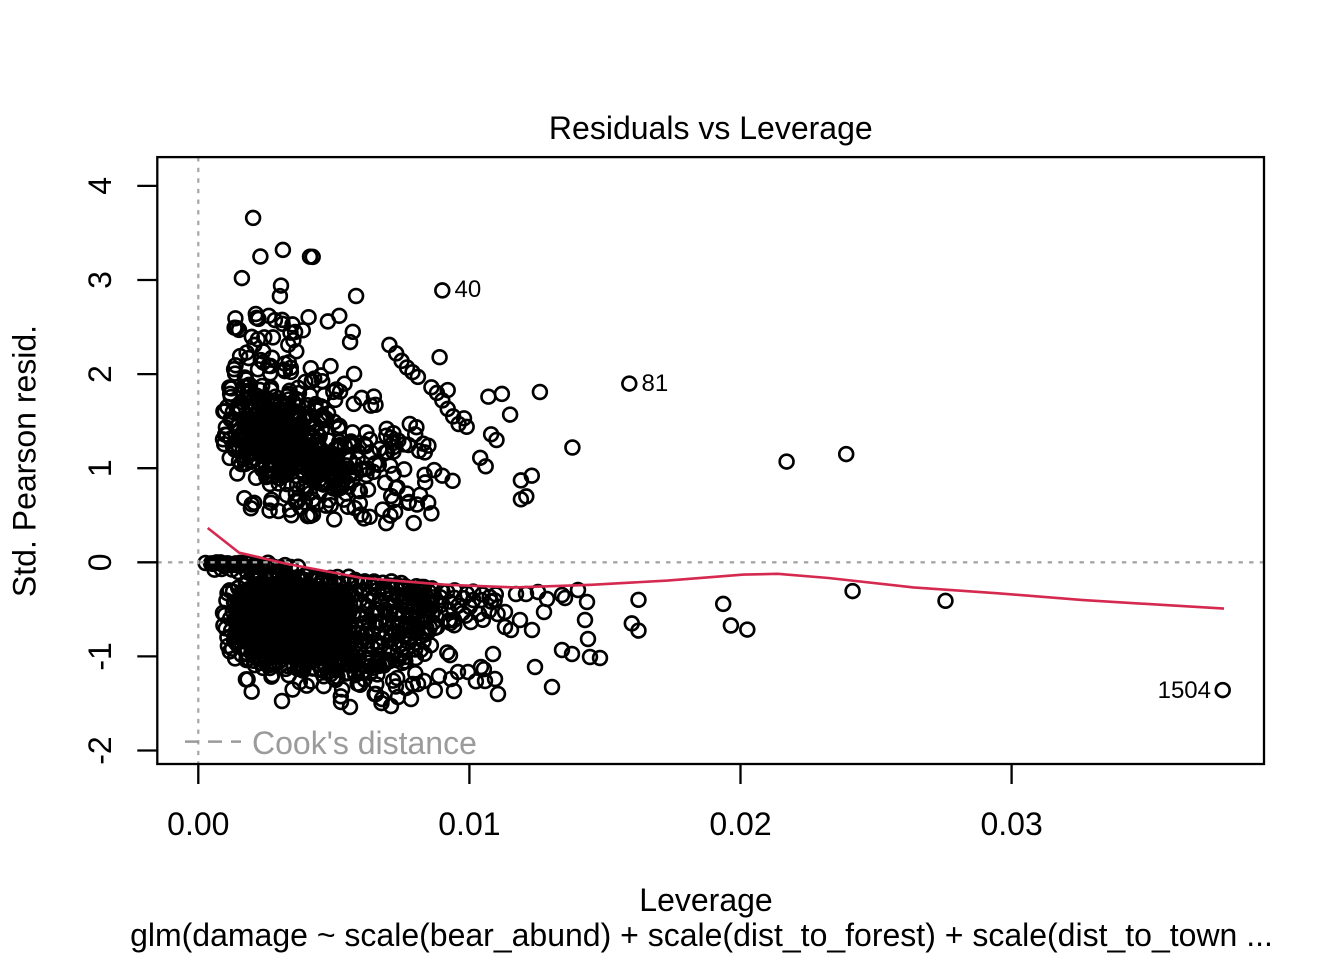 This screenshot has height=960, width=1344. I want to click on svg-text: Std. Pearson resid., so click(25, 461).